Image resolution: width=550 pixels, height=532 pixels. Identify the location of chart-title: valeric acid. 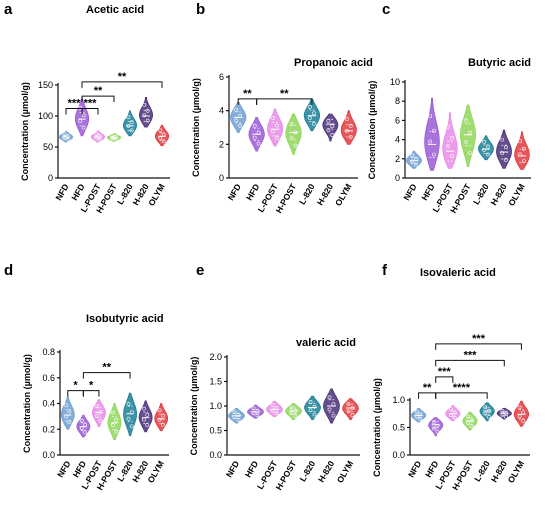
(326, 343).